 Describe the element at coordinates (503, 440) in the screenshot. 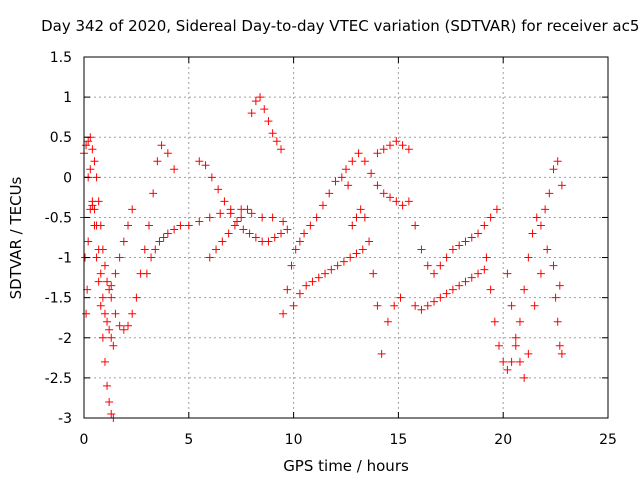

I see `x-tick-label: 20` at that location.